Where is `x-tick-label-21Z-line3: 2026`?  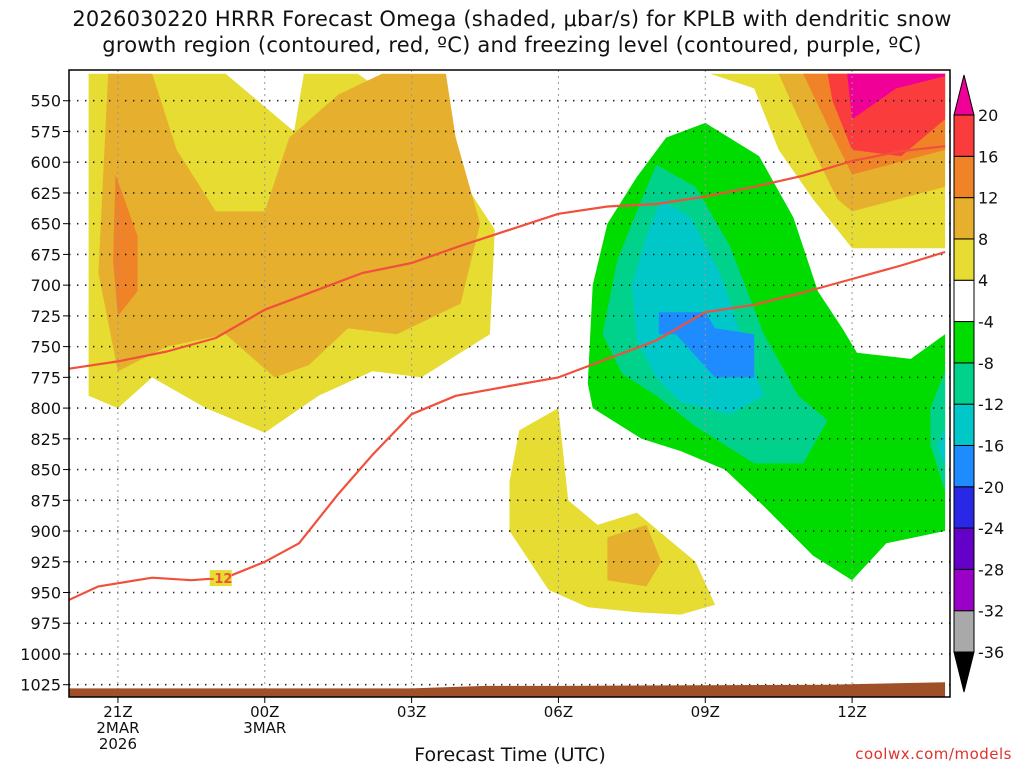
x-tick-label-21Z-line3: 2026 is located at coordinates (118, 744).